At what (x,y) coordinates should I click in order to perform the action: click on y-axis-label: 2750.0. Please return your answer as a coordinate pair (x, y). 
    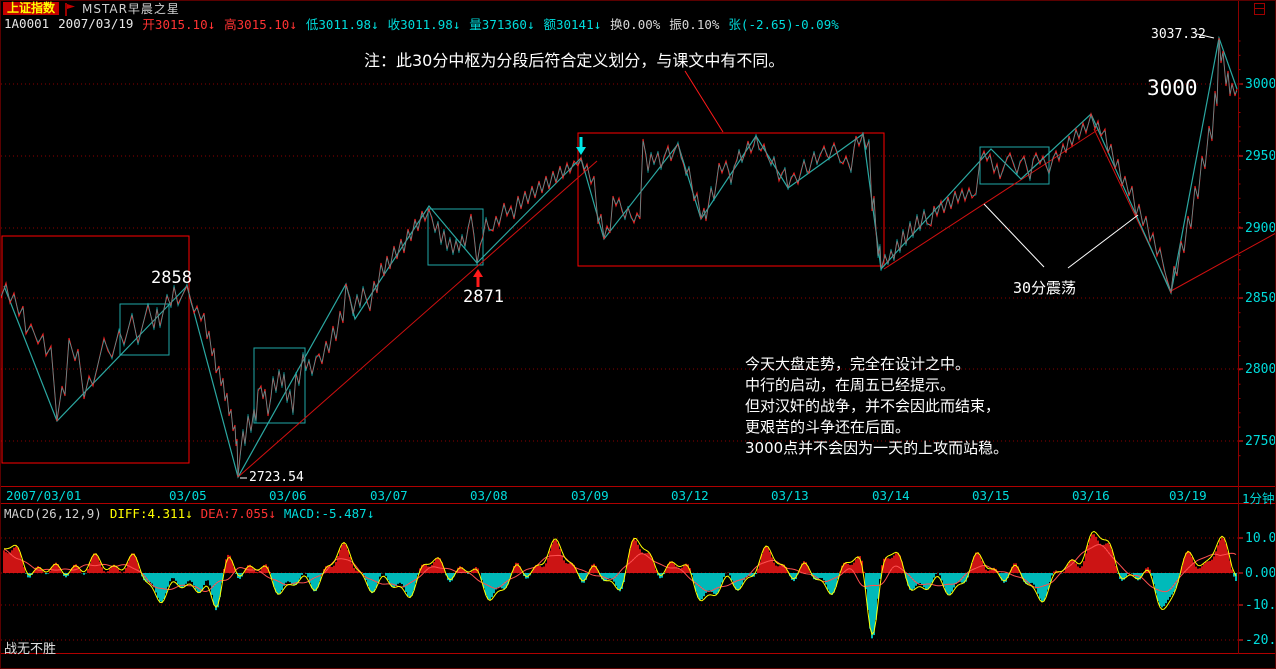
    Looking at the image, I should click on (1260, 441).